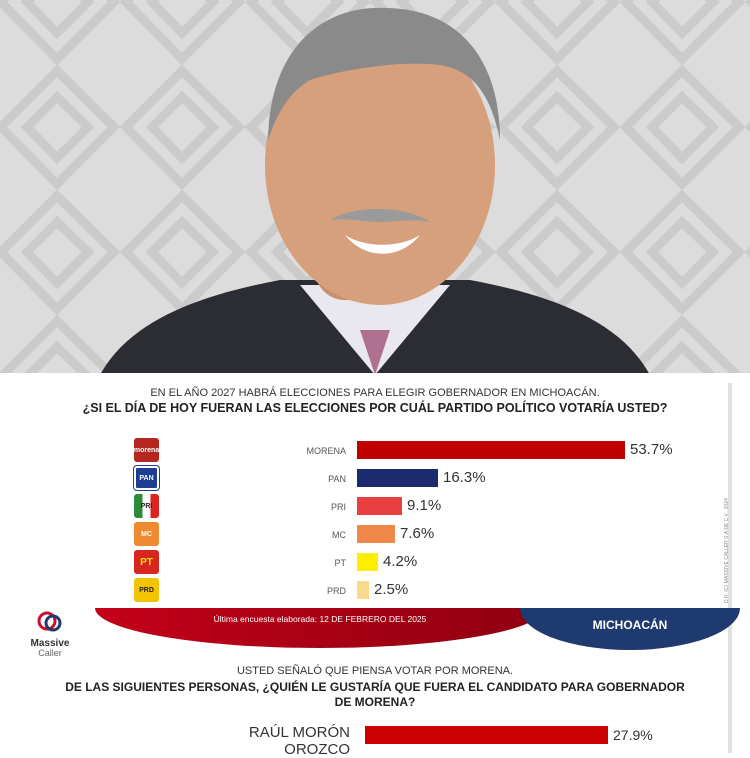  I want to click on bar-pan, so click(397, 478).